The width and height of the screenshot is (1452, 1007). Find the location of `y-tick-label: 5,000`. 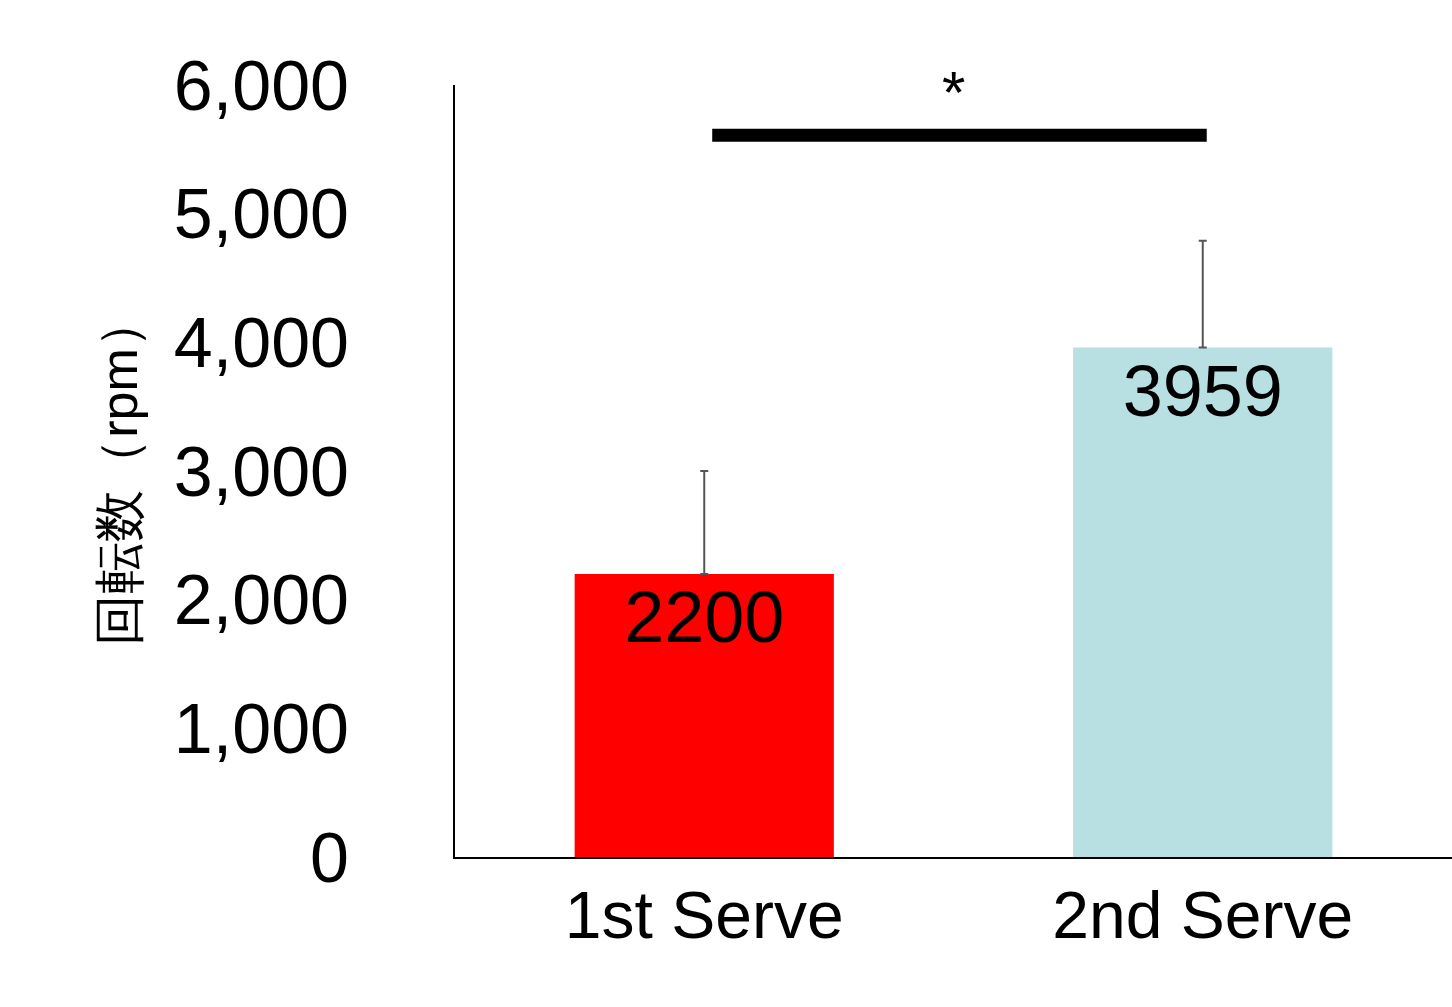

y-tick-label: 5,000 is located at coordinates (261, 214).